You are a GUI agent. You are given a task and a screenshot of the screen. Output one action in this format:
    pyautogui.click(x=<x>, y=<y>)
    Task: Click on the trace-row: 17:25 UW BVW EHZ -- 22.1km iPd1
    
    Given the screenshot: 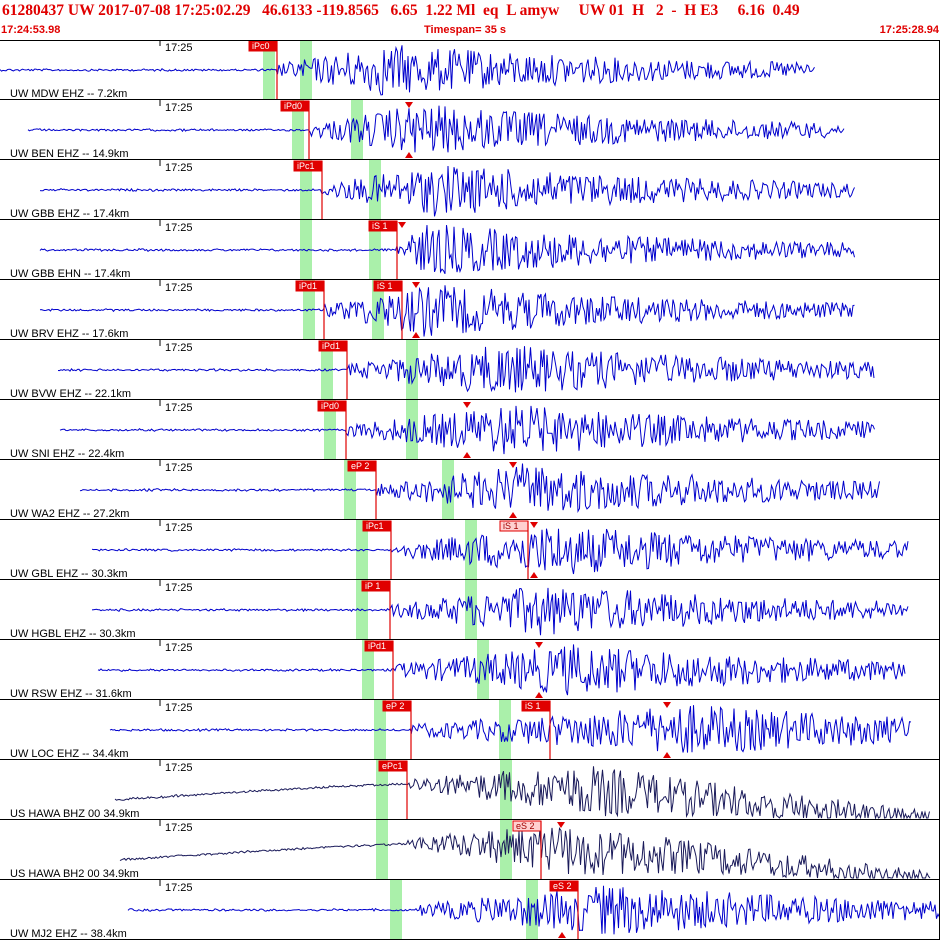 What is the action you would take?
    pyautogui.click(x=470, y=370)
    